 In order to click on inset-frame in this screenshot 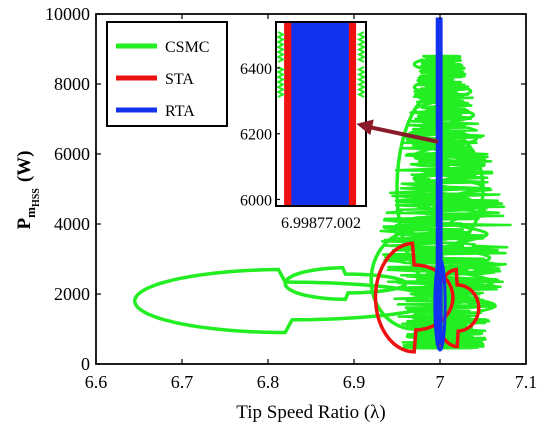, I will do `click(321, 114)`.